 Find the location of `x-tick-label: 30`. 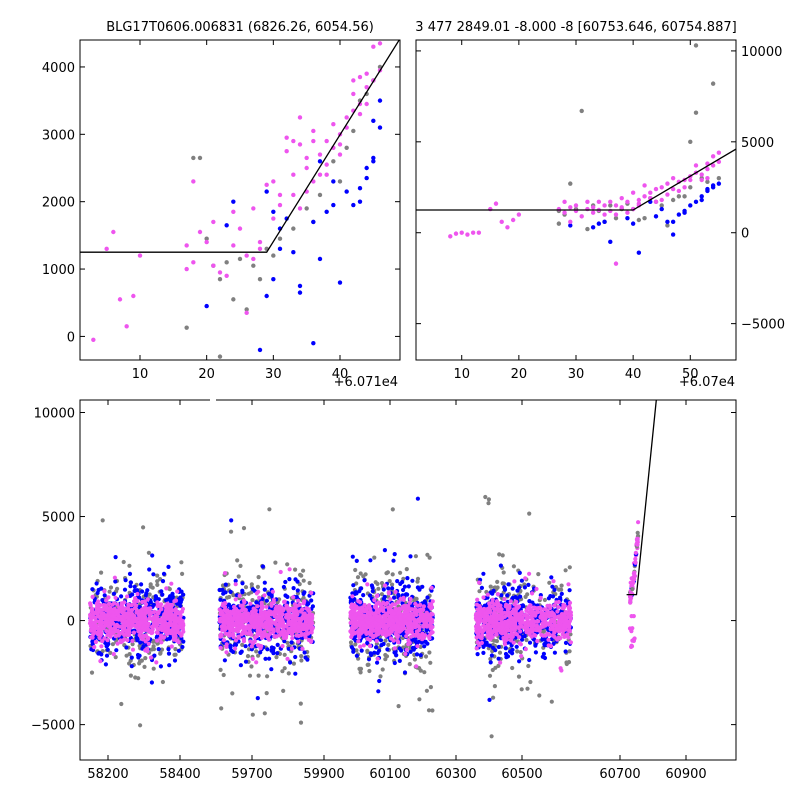

x-tick-label: 30 is located at coordinates (576, 374).